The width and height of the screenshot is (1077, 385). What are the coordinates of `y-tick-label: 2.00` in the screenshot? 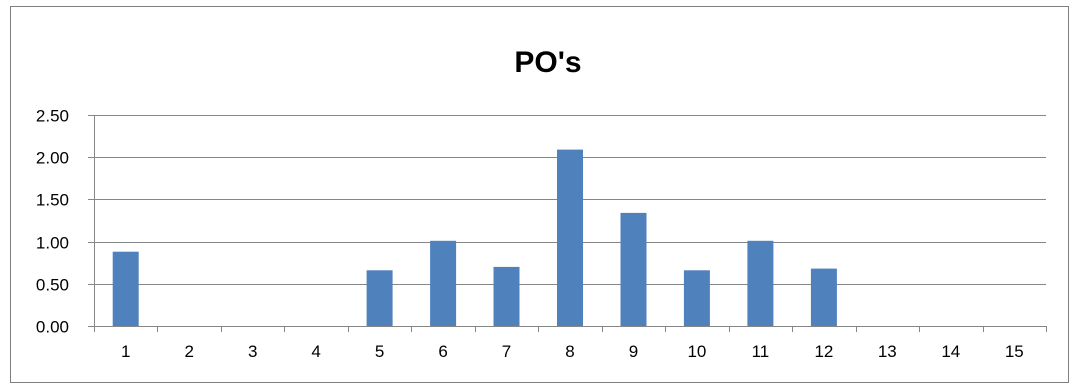 It's located at (52, 158).